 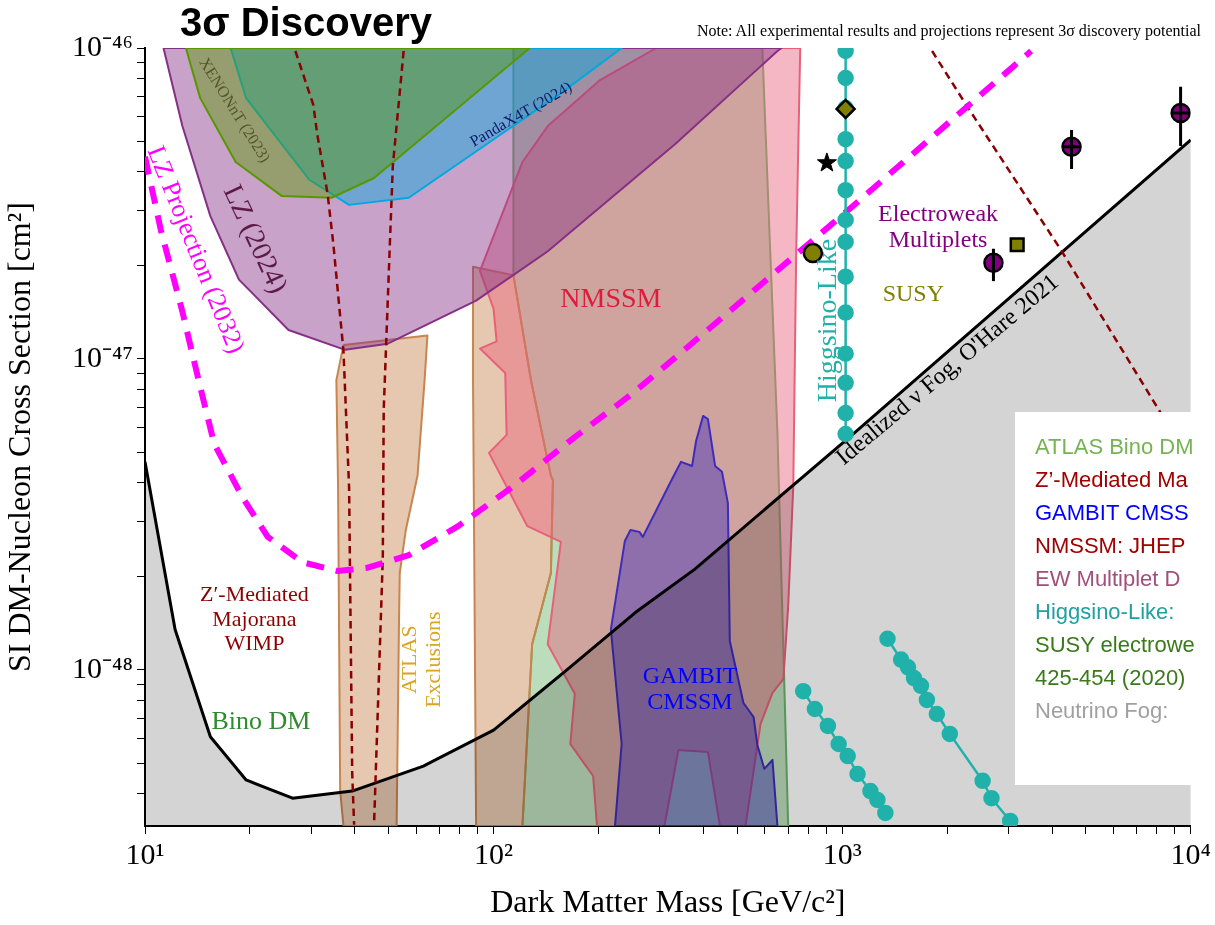 What do you see at coordinates (938, 226) in the screenshot?
I see `annotation: Electroweak Multiplets` at bounding box center [938, 226].